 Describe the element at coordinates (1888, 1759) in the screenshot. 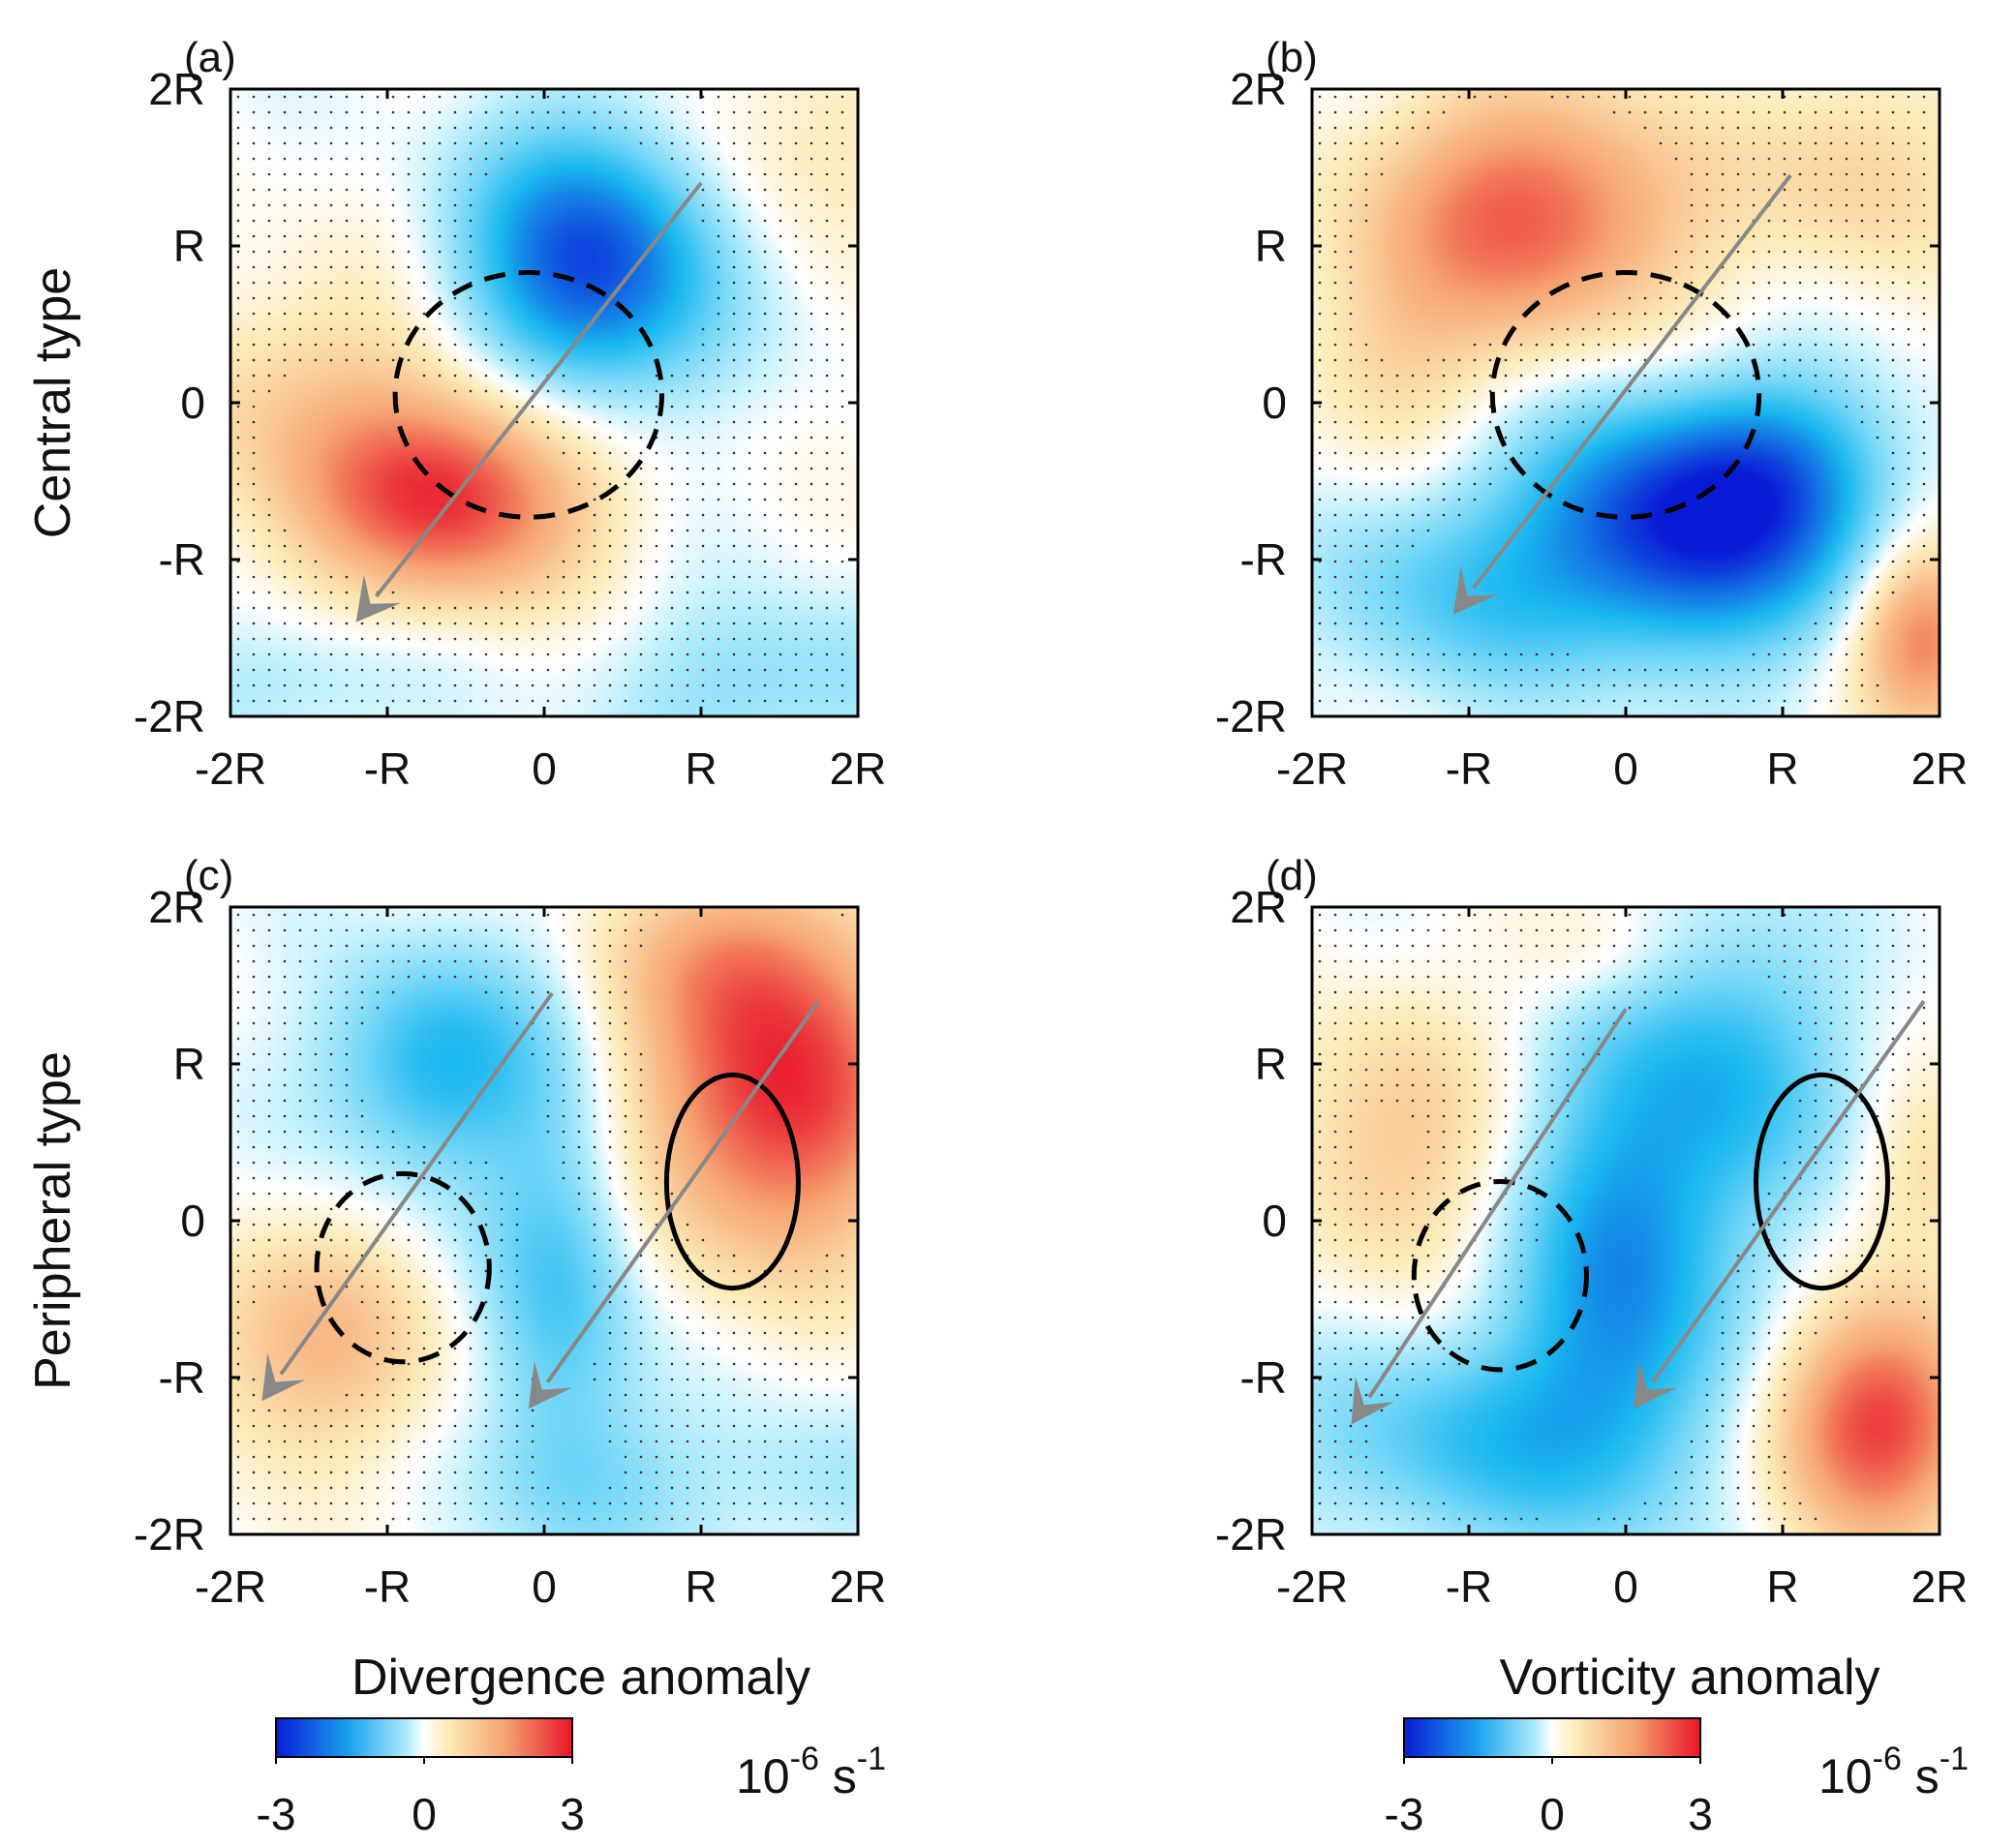

I see `unit-exp1-vorticity: -6` at that location.